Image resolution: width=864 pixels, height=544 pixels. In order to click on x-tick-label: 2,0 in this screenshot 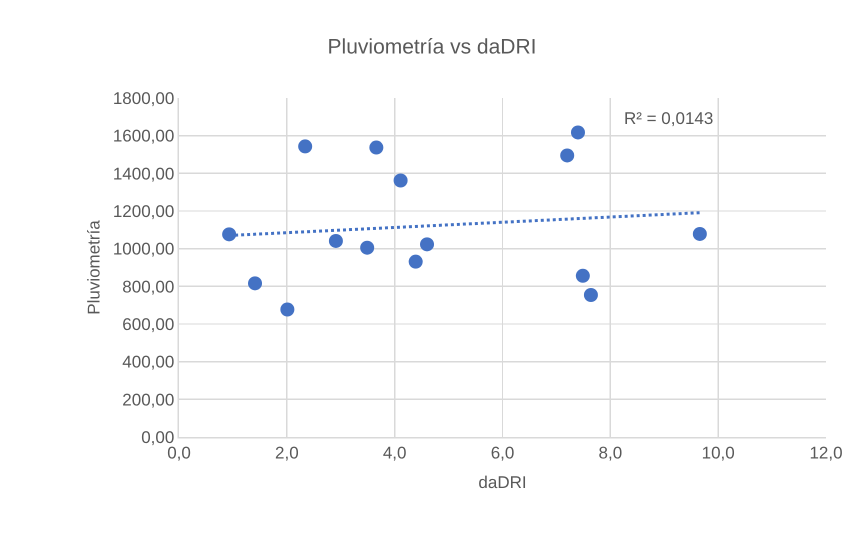, I will do `click(287, 453)`.